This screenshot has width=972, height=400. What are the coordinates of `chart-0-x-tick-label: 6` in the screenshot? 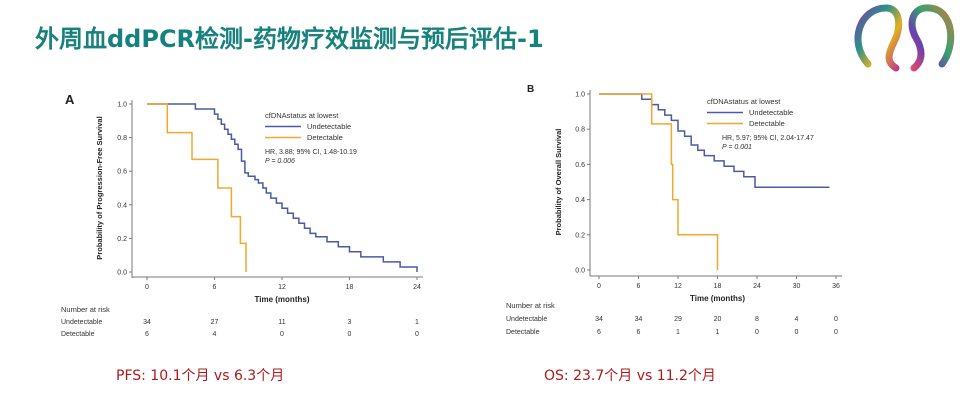 It's located at (215, 287).